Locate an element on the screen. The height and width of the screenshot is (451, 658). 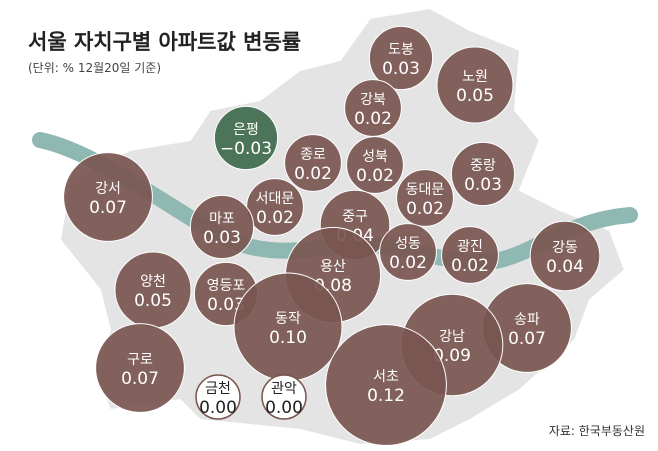
district-value: 0.09 is located at coordinates (452, 356).